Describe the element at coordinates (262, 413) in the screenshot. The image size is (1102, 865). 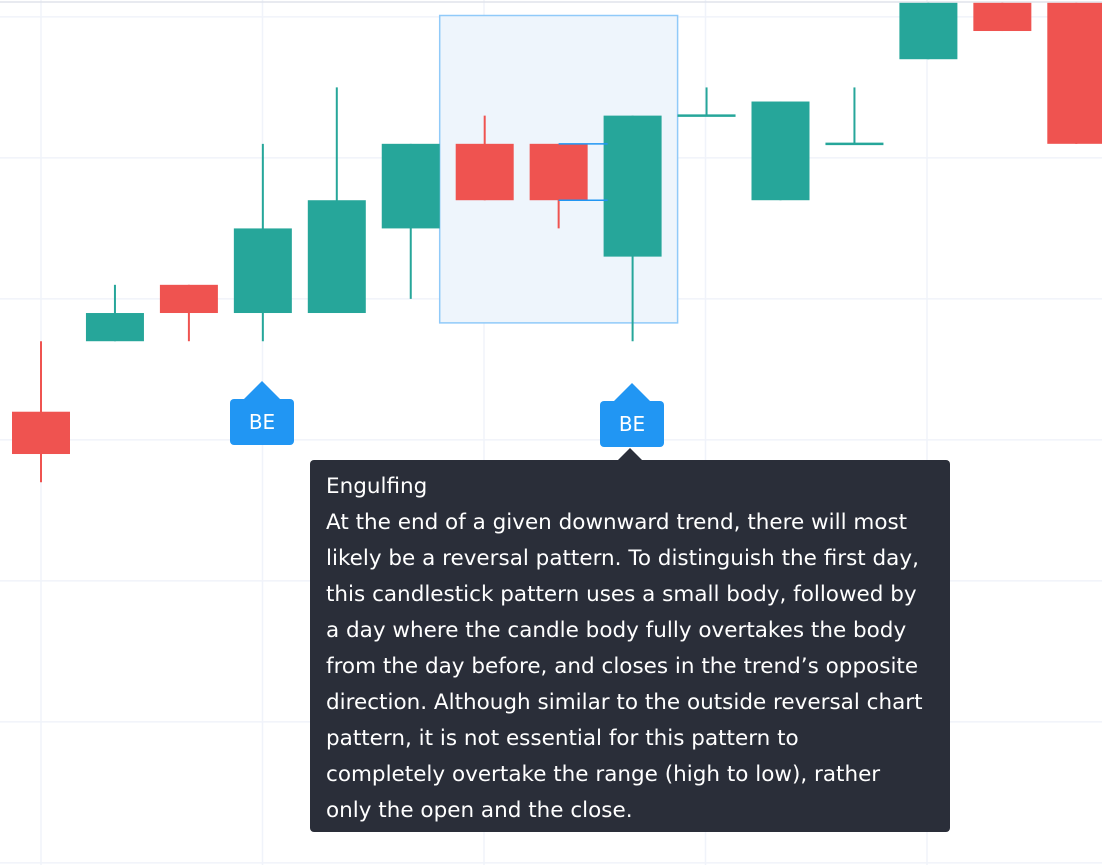
I see `pattern-marker-be-1: BE` at that location.